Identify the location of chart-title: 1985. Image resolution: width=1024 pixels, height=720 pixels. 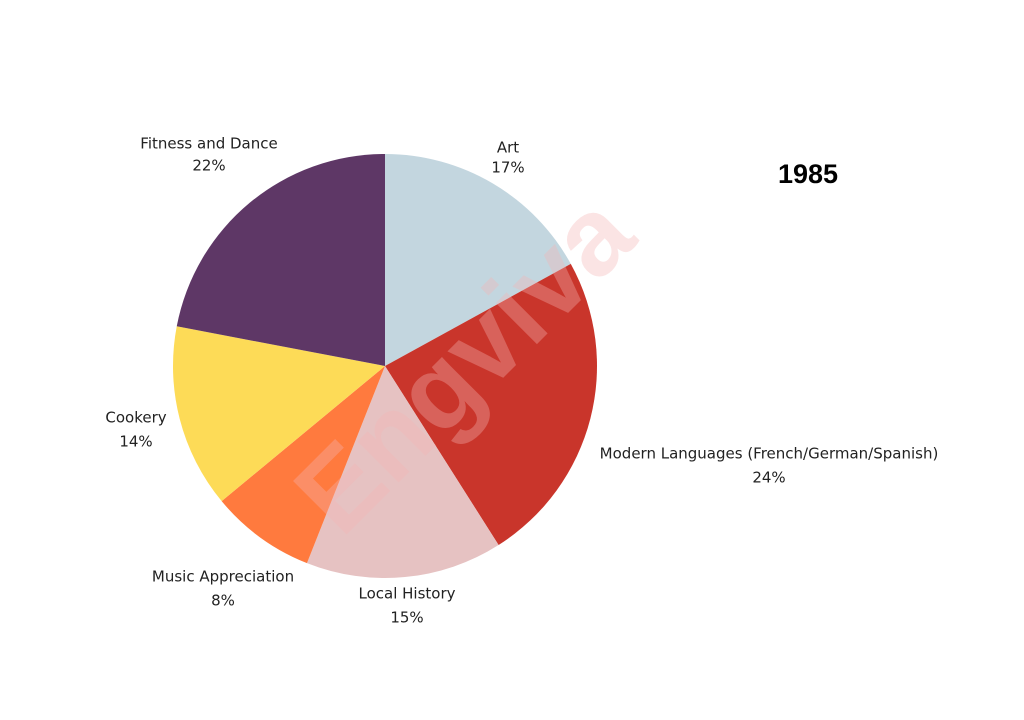
(808, 174).